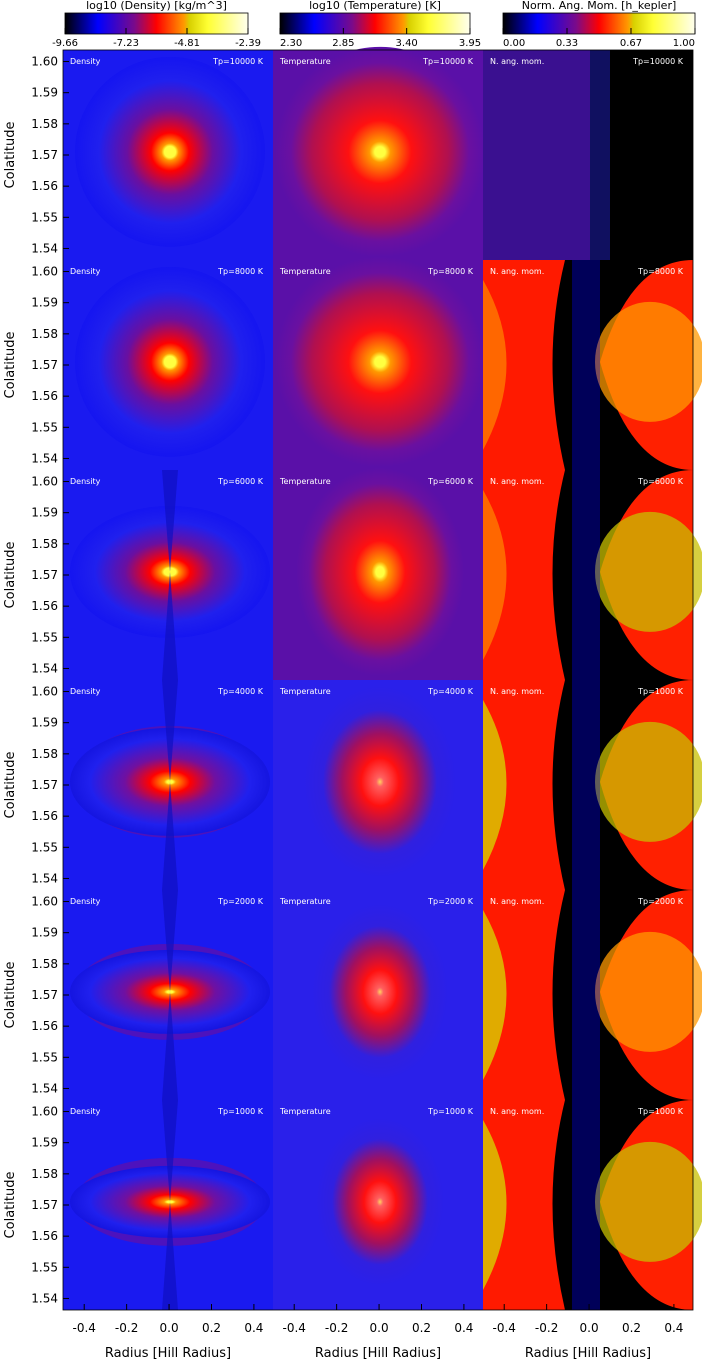  I want to click on colorbar-tick-label: 2.30, so click(291, 43).